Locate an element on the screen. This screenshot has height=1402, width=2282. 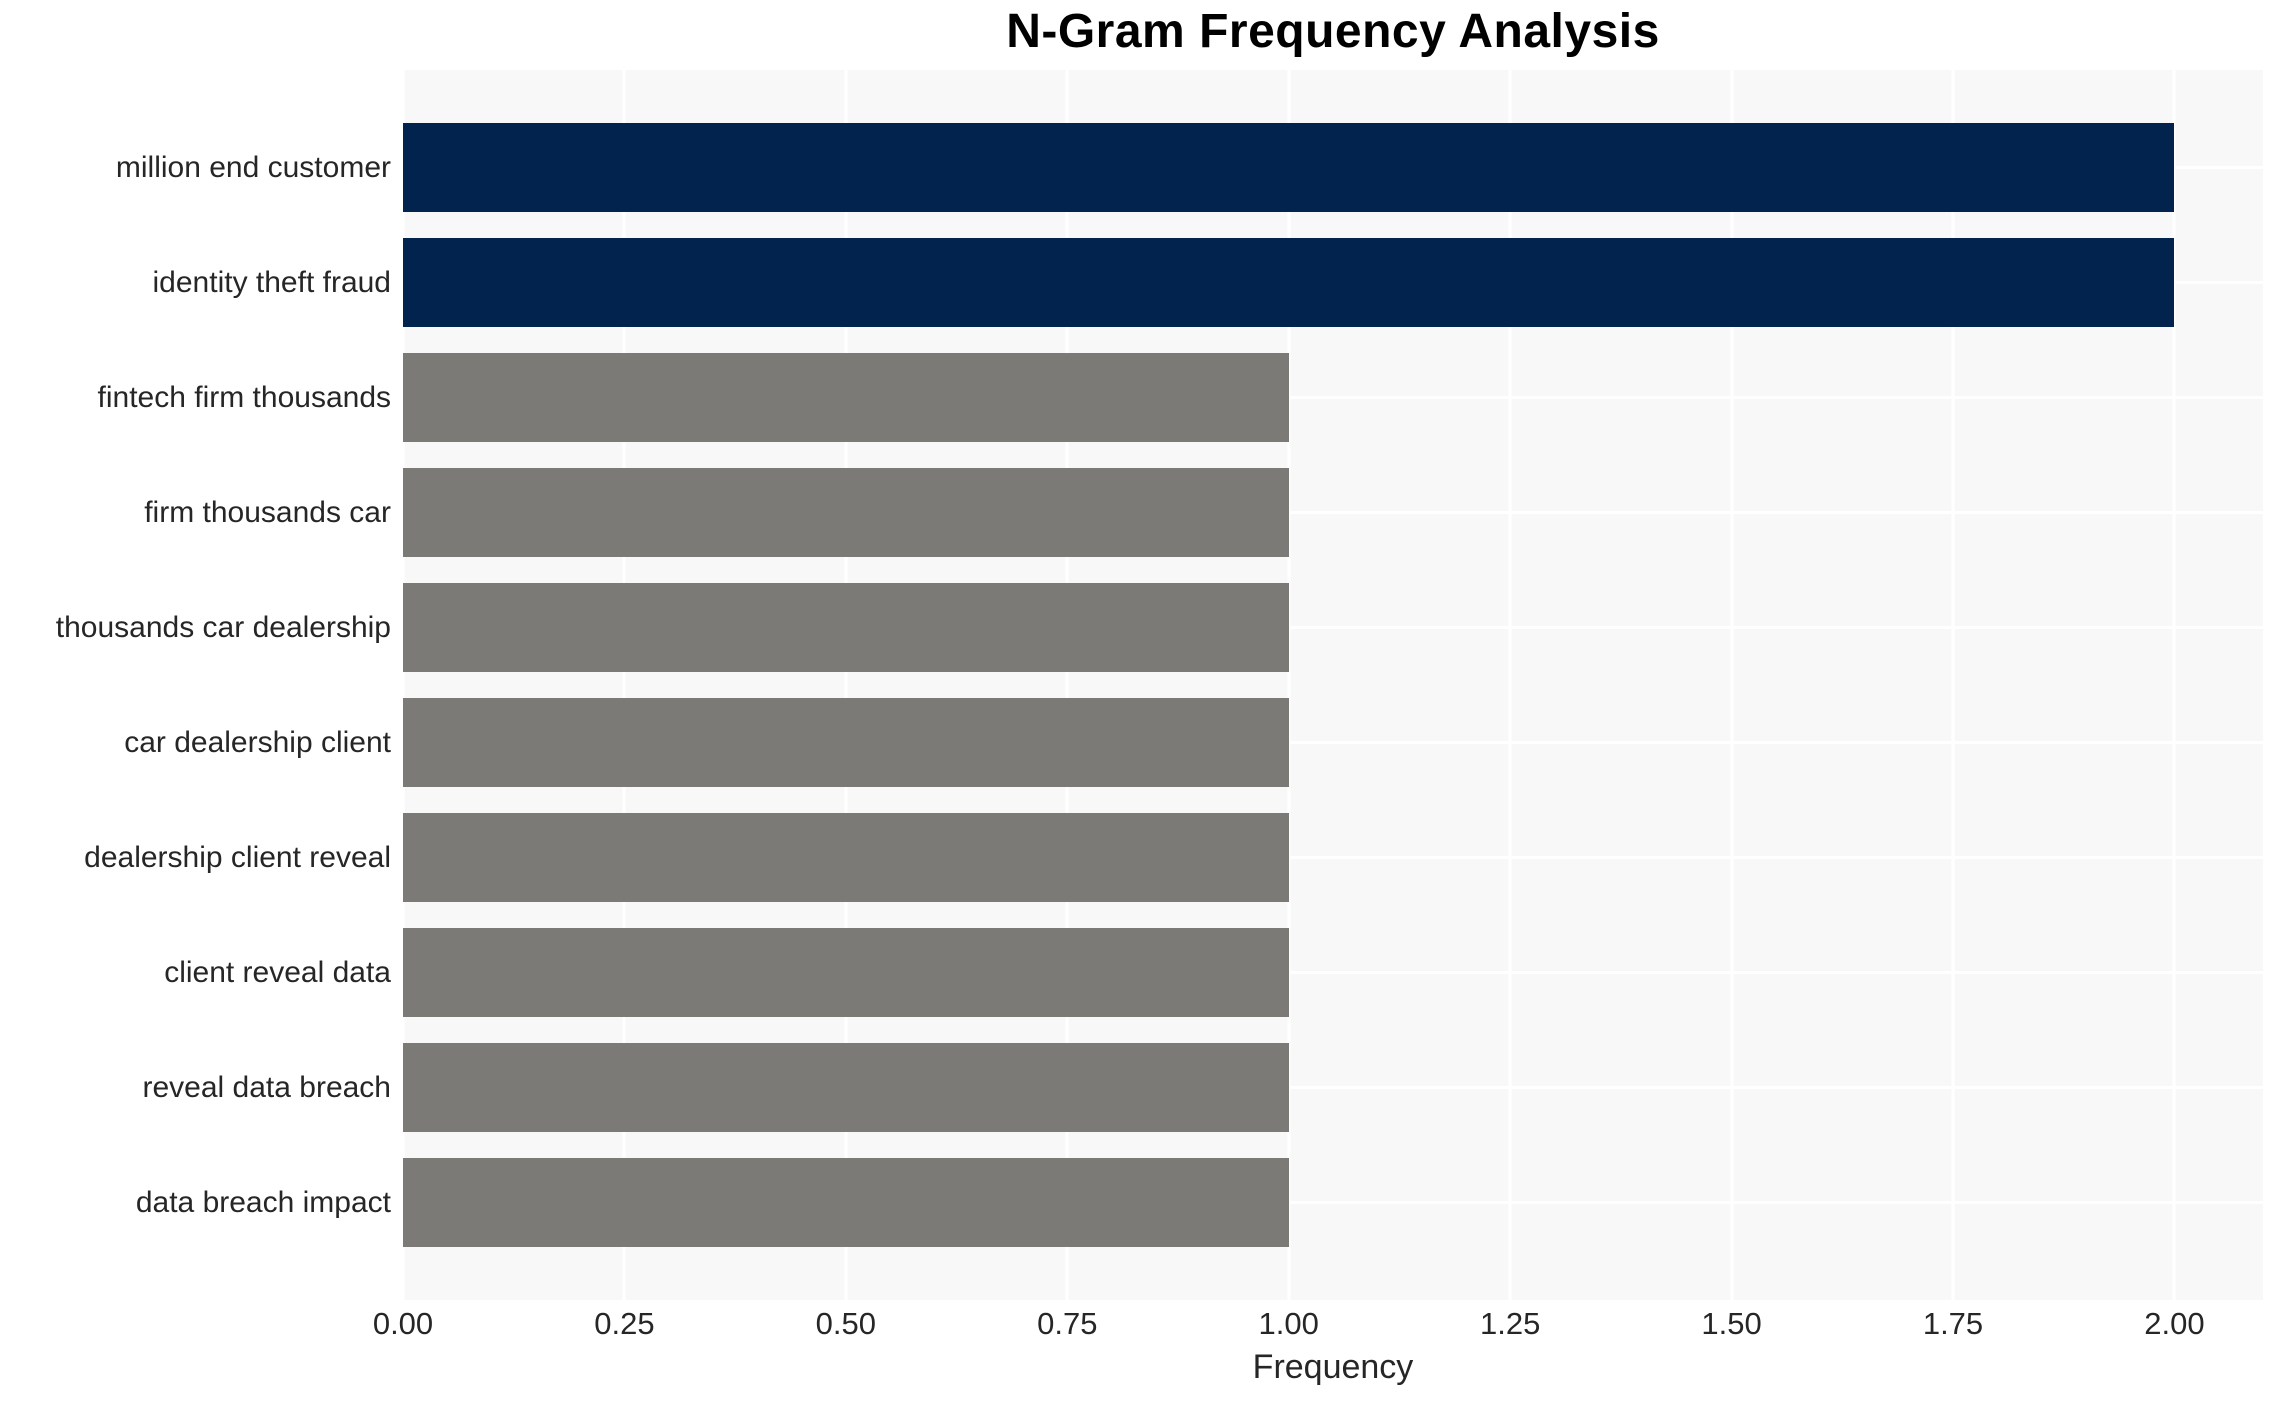
x-axis-ticks: 0.00 0.25 0.50 0.75 1.00 1.25 1.50 1.75 2.00 is located at coordinates (1318, 1326).